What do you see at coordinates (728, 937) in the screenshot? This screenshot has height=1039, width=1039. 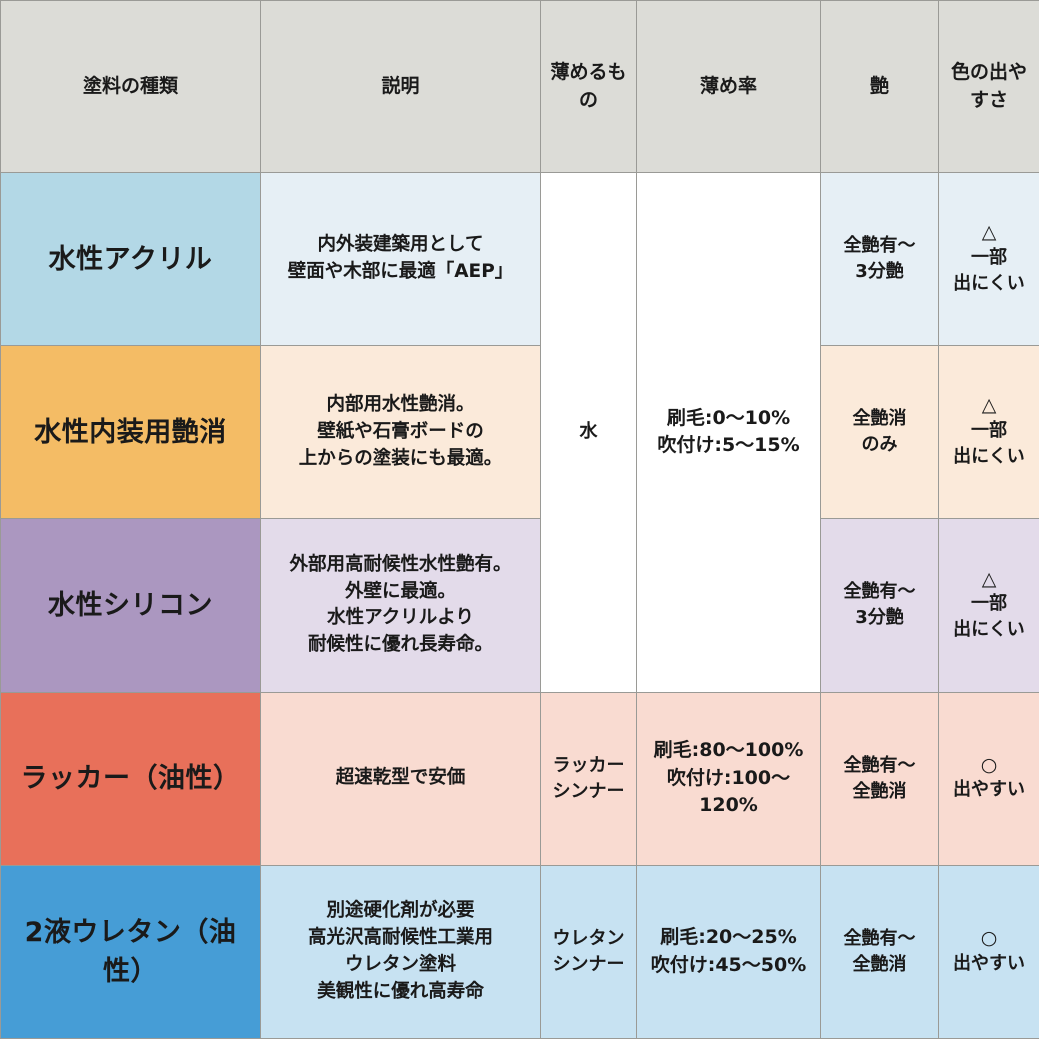 I see `rate-line-brush: 刷毛:20〜25%` at bounding box center [728, 937].